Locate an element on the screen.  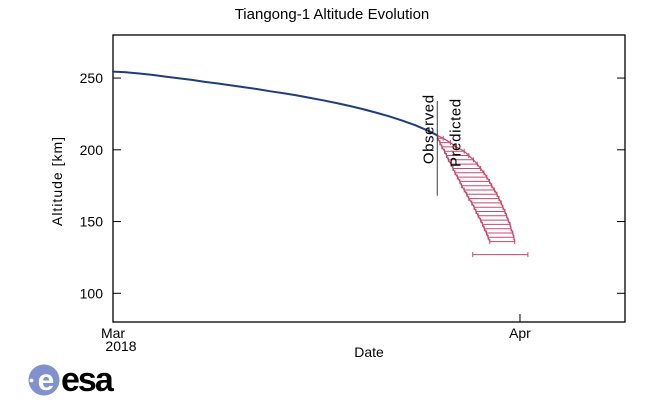
observed-altitude-line is located at coordinates (275, 103).